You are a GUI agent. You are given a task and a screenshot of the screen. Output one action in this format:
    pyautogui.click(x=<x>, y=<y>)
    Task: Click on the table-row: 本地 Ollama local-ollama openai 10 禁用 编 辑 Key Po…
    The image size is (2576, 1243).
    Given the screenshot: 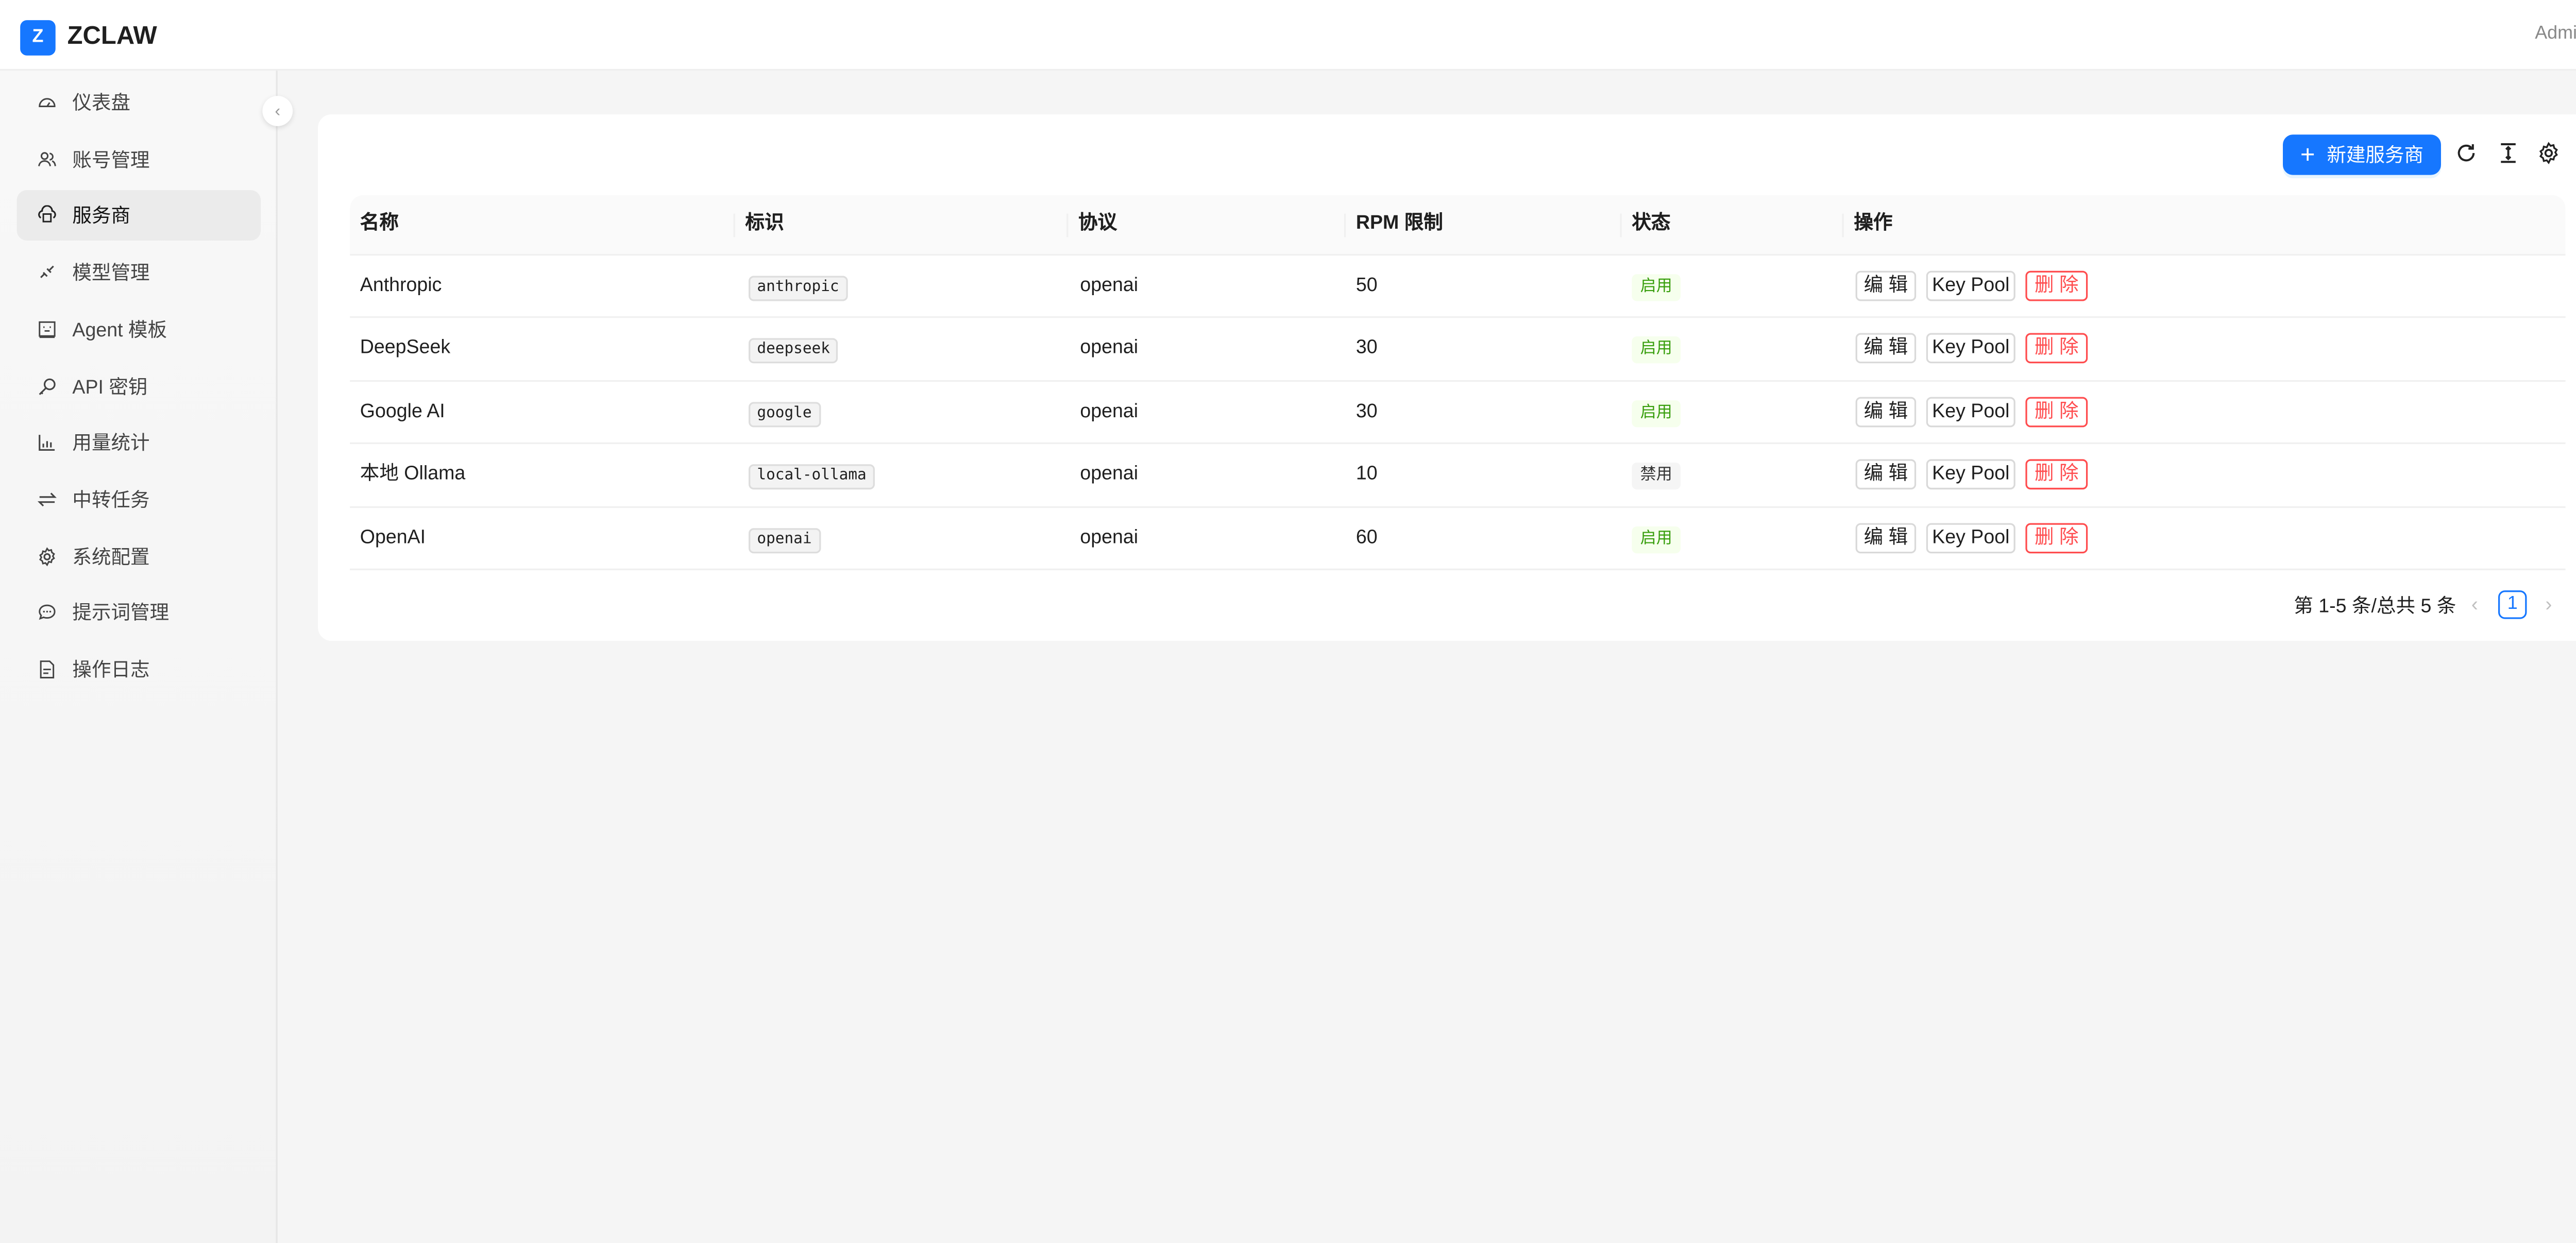 What is the action you would take?
    pyautogui.click(x=1458, y=476)
    